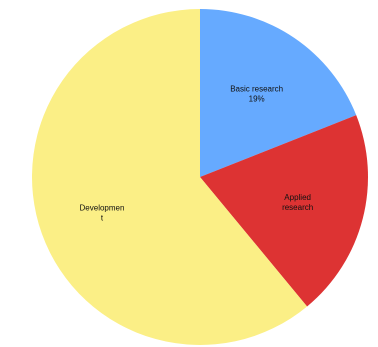  Describe the element at coordinates (102, 207) in the screenshot. I see `slice-label-2-line-0: Developmen` at that location.